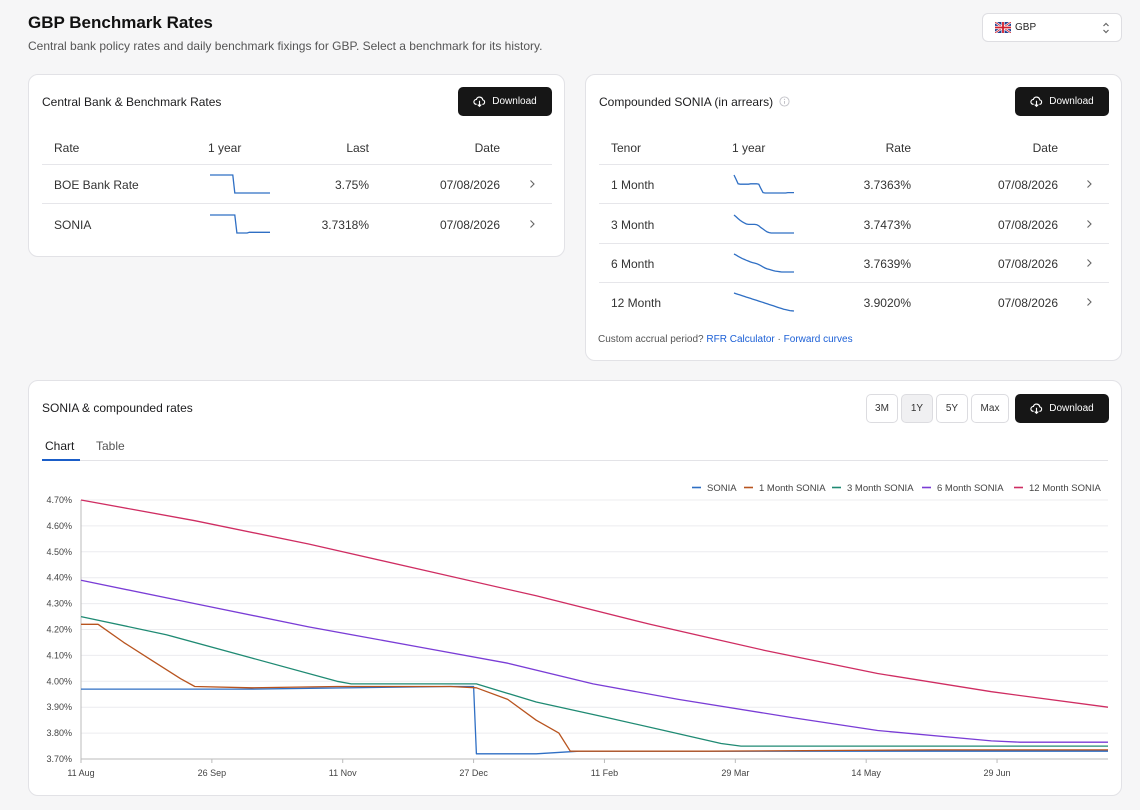  I want to click on tab-active-indicator, so click(61, 460).